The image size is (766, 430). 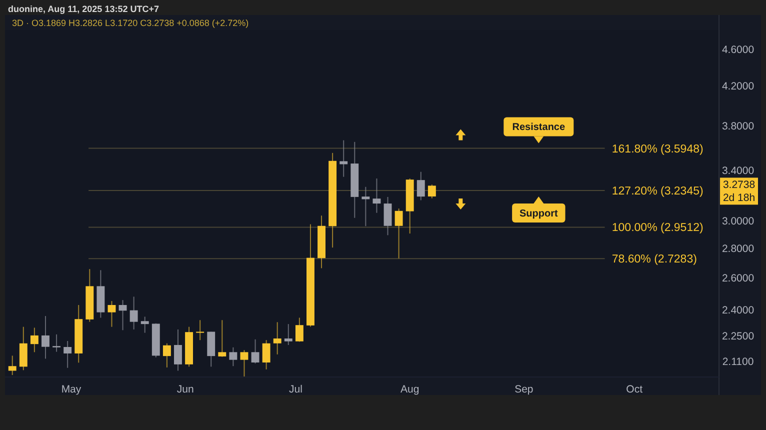 What do you see at coordinates (295, 390) in the screenshot?
I see `x-tick-label: Jul` at bounding box center [295, 390].